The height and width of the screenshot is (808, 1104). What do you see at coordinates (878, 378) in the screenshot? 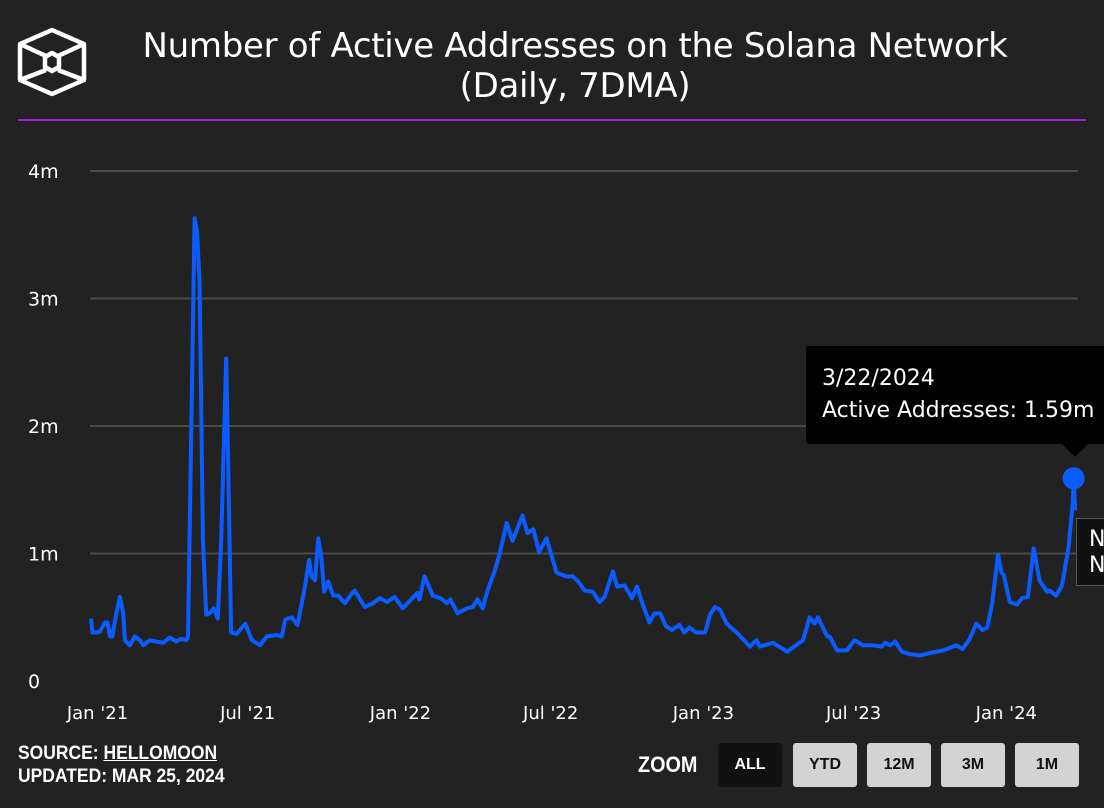
I see `tooltip-date: 3/22/2024` at bounding box center [878, 378].